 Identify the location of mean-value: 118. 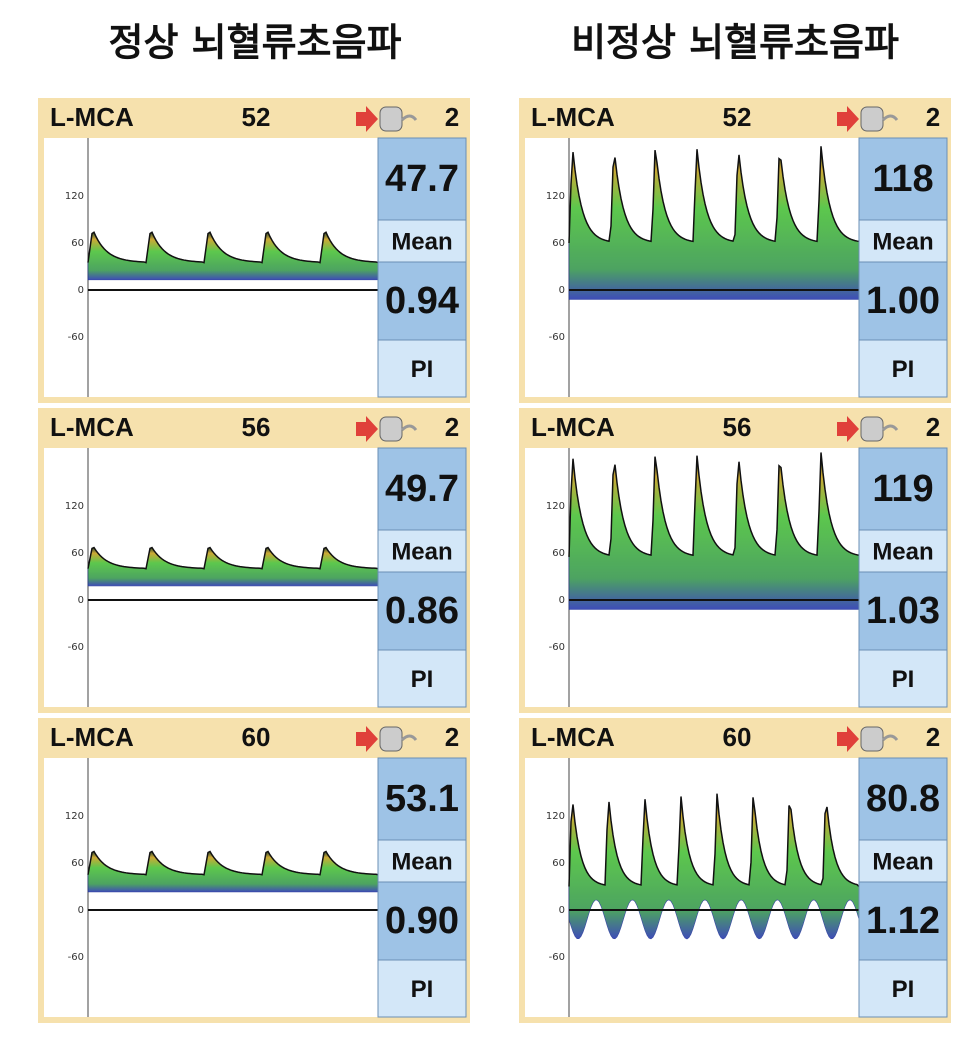
(902, 179).